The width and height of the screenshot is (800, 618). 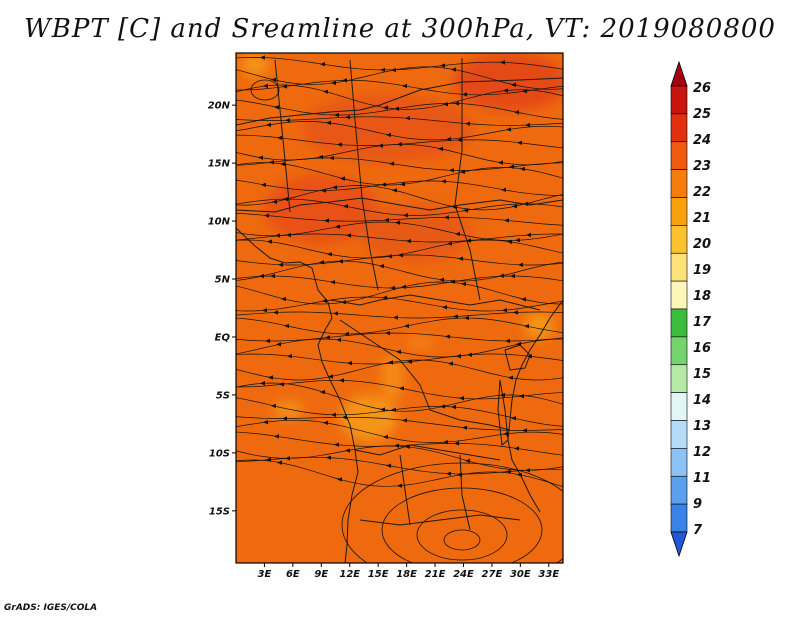 I want to click on colorbar-label: 7, so click(x=698, y=530).